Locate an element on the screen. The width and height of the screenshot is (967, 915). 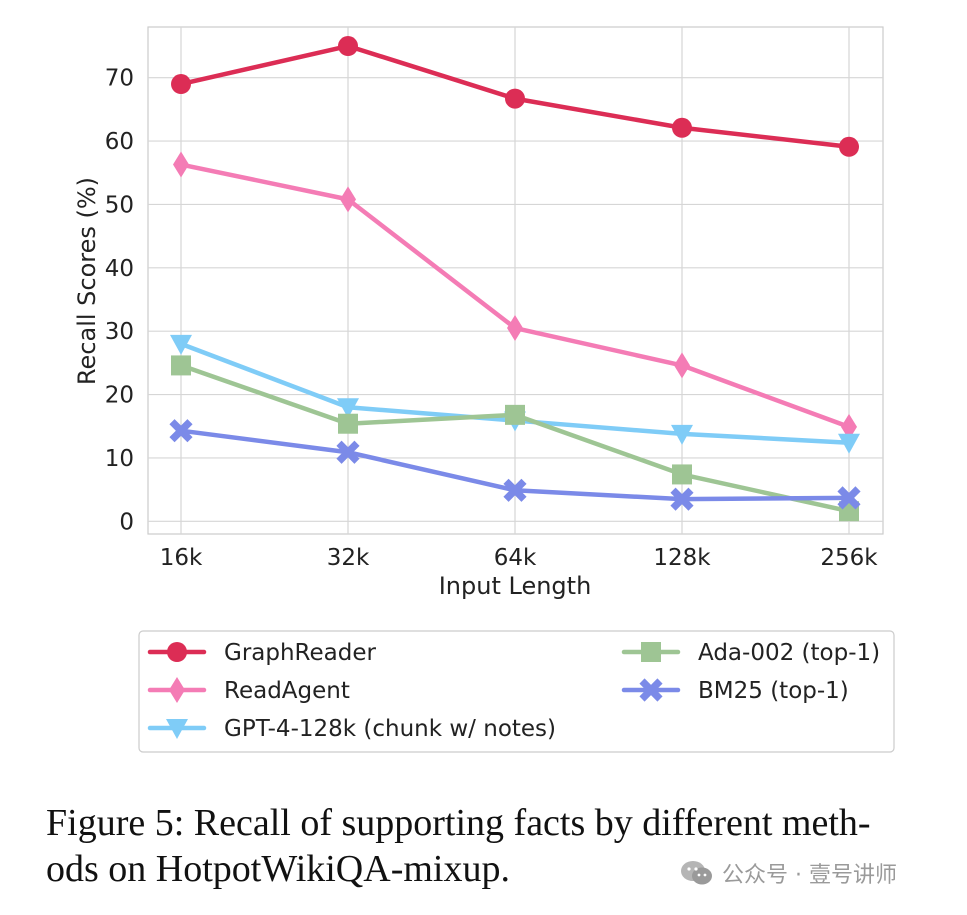
y-tick-label: 40 is located at coordinates (119, 269).